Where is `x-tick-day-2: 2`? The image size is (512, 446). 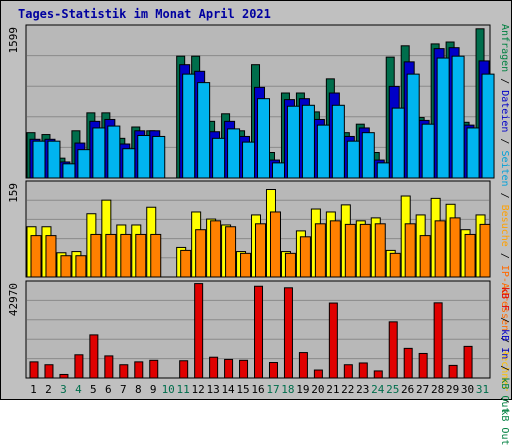
x-tick-day-2: 2 is located at coordinates (48, 389).